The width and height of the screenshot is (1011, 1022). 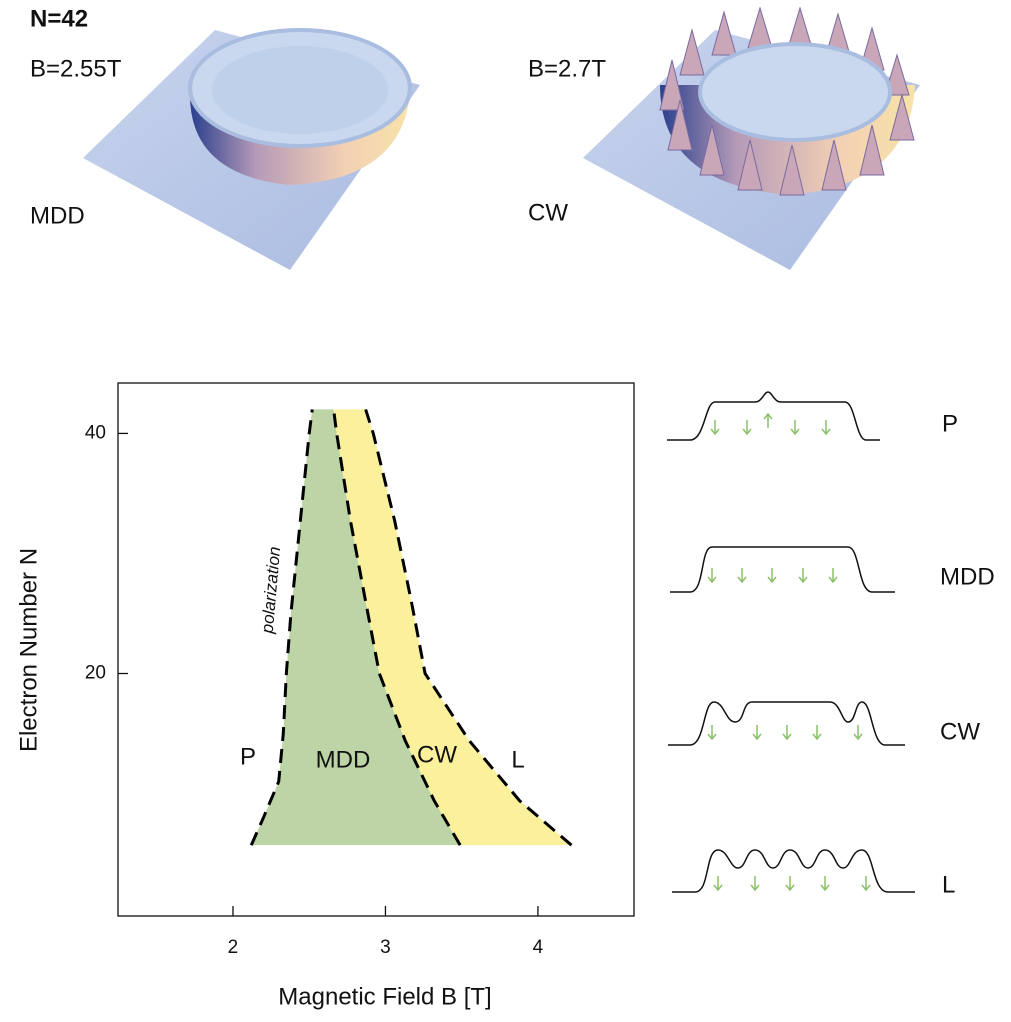 I want to click on profiles, so click(x=791, y=642).